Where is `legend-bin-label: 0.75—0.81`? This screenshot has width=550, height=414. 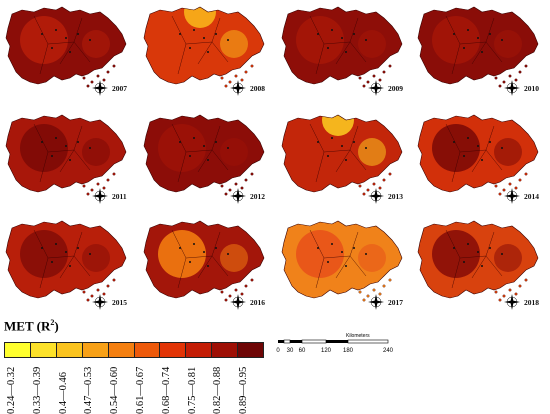 legend-bin-label: 0.75—0.81 is located at coordinates (192, 390).